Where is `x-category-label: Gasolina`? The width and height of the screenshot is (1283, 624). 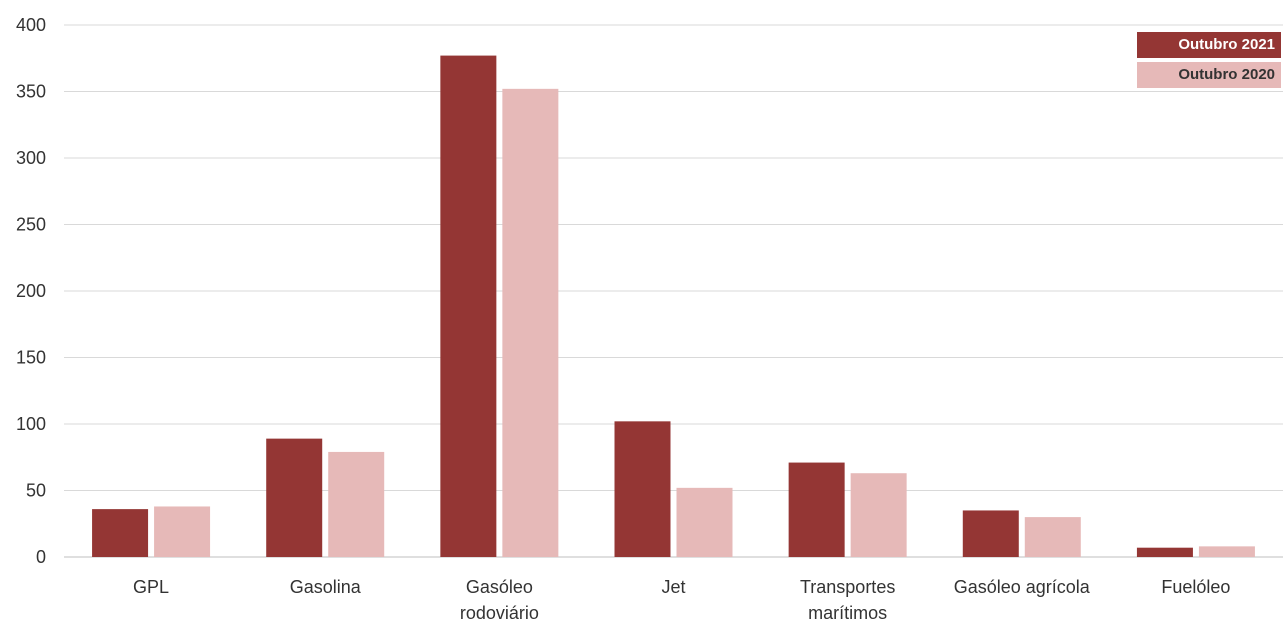 x-category-label: Gasolina is located at coordinates (326, 587).